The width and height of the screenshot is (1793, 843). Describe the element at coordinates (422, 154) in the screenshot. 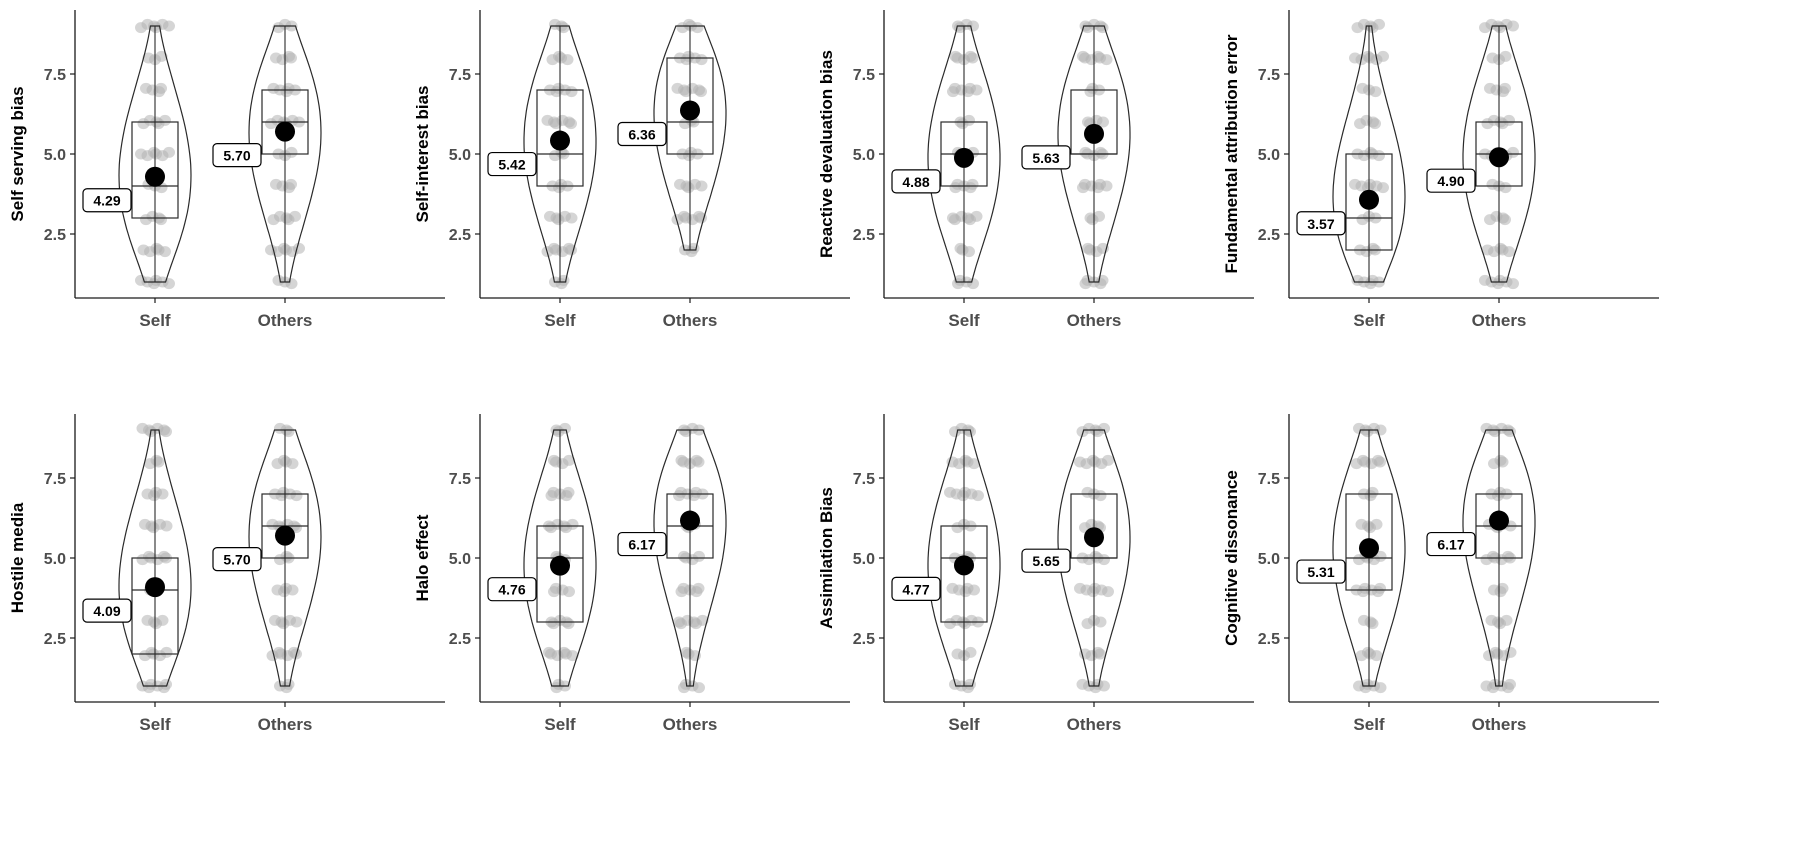

I see `y-axis-title: Self-interest bias` at that location.